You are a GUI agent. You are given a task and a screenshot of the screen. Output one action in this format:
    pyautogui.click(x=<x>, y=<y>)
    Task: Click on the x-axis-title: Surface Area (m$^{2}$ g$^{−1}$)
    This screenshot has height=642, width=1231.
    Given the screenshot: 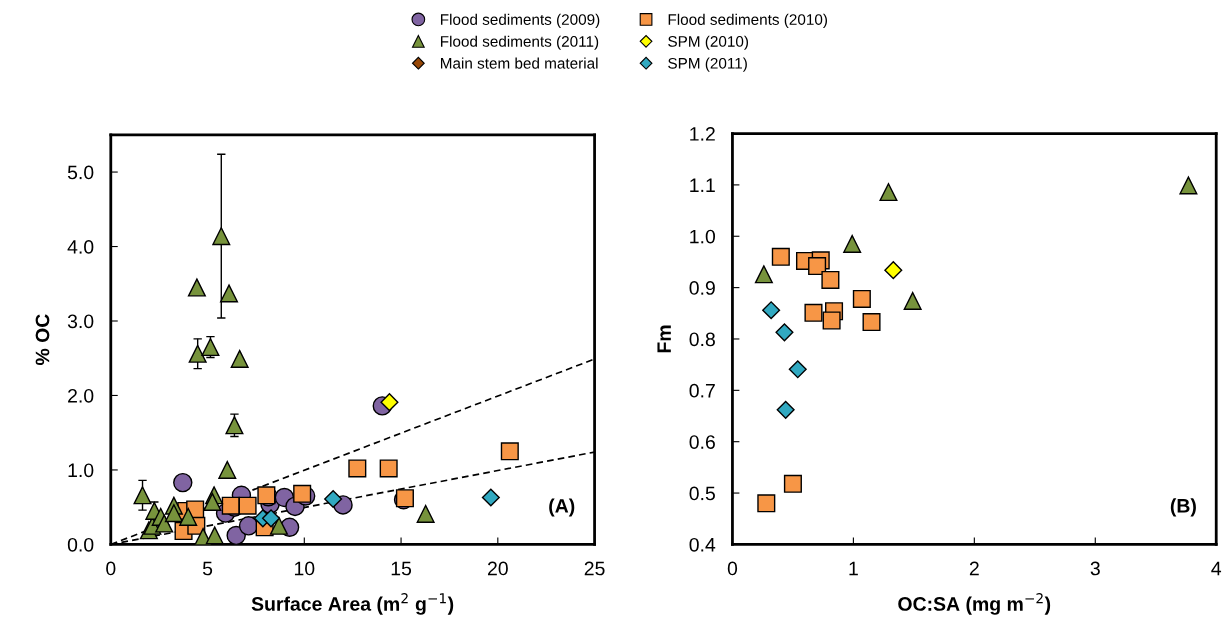 What is the action you would take?
    pyautogui.click(x=352, y=604)
    